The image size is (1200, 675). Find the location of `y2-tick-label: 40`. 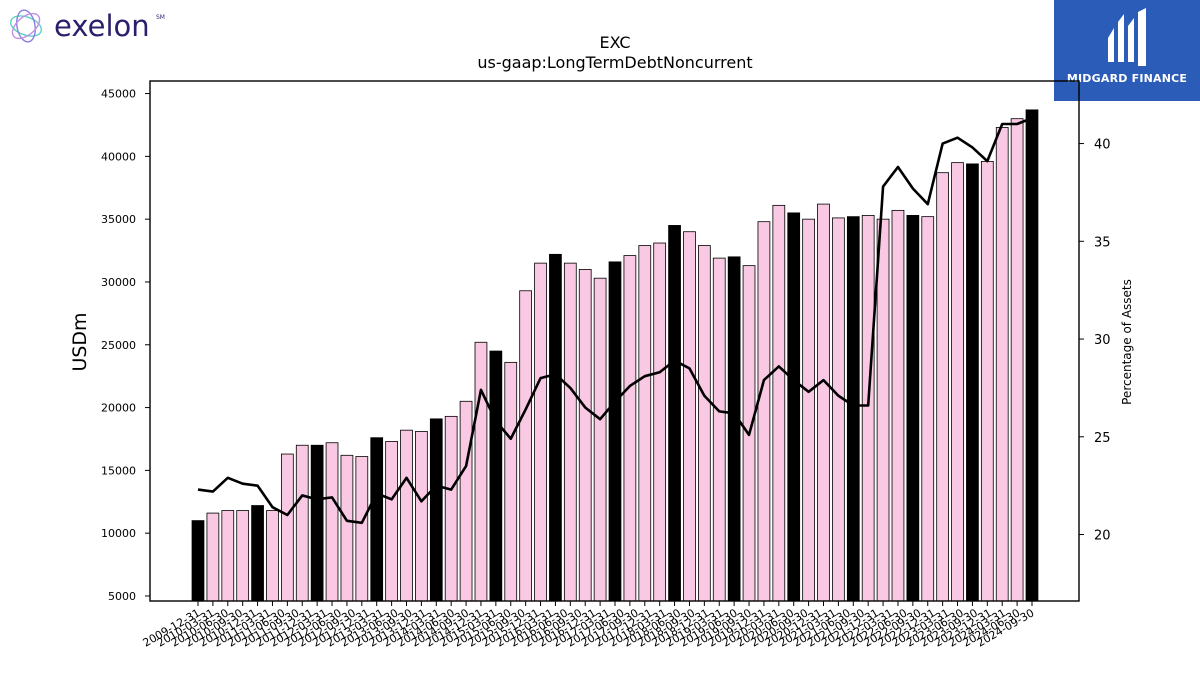

y2-tick-label: 40 is located at coordinates (1102, 145).